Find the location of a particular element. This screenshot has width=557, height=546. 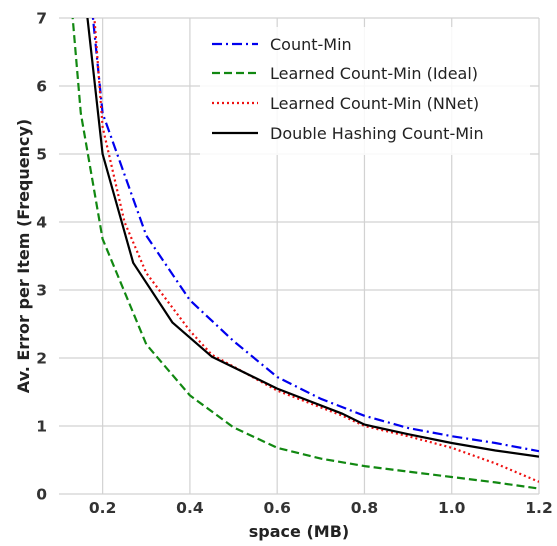

legend-label-learned-nnet: Learned Count-Min (NNet) is located at coordinates (374, 103).